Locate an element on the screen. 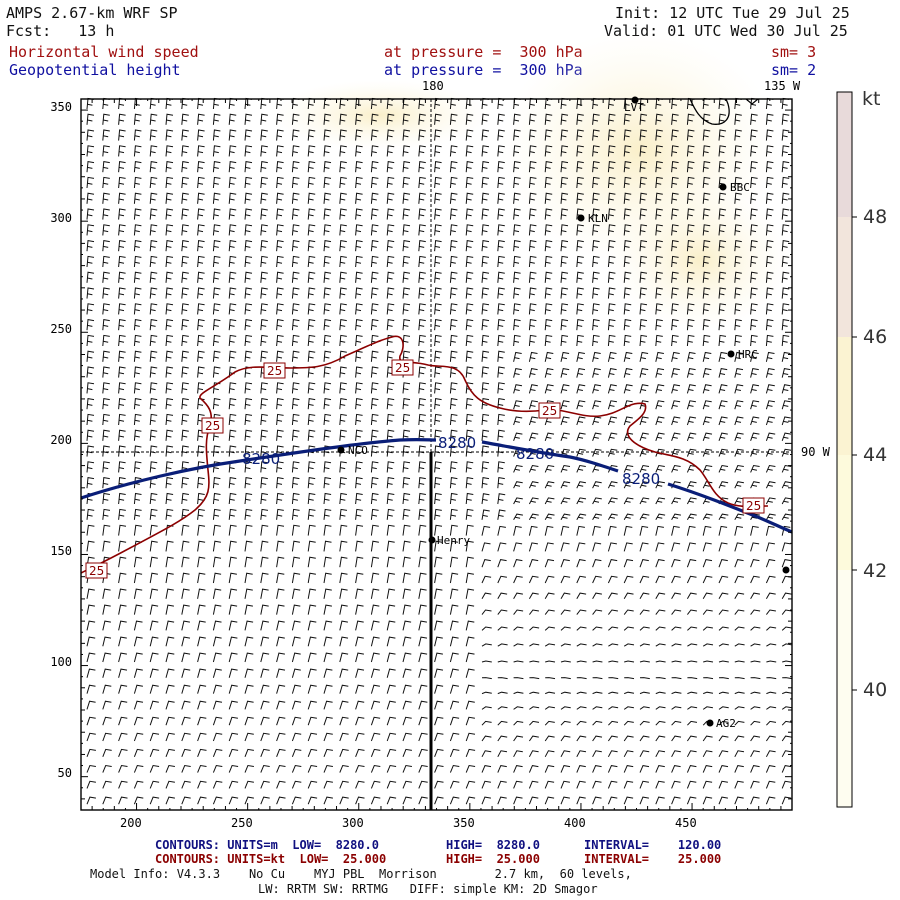  station-dot-bbc is located at coordinates (723, 187).